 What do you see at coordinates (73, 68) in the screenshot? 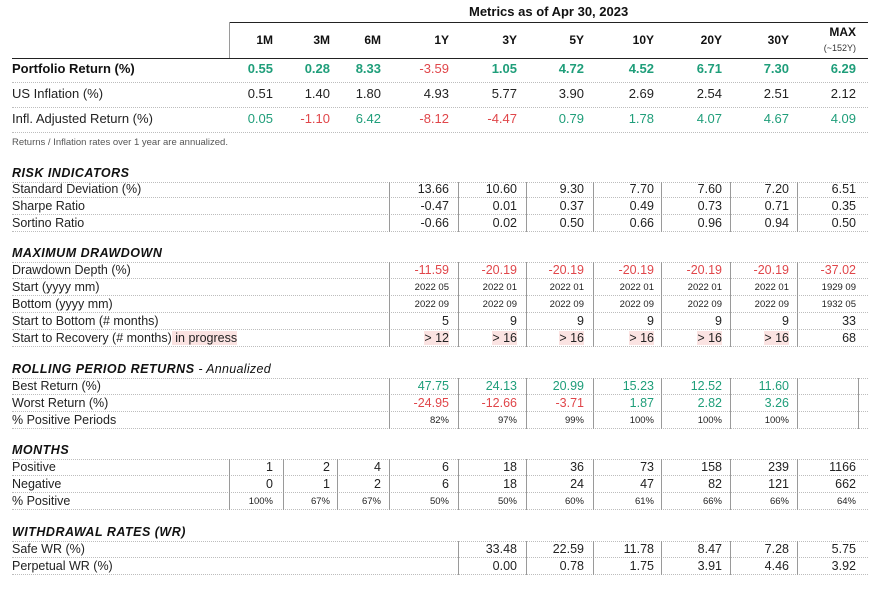
I see `summary-label-0: Portfolio Return (%)` at bounding box center [73, 68].